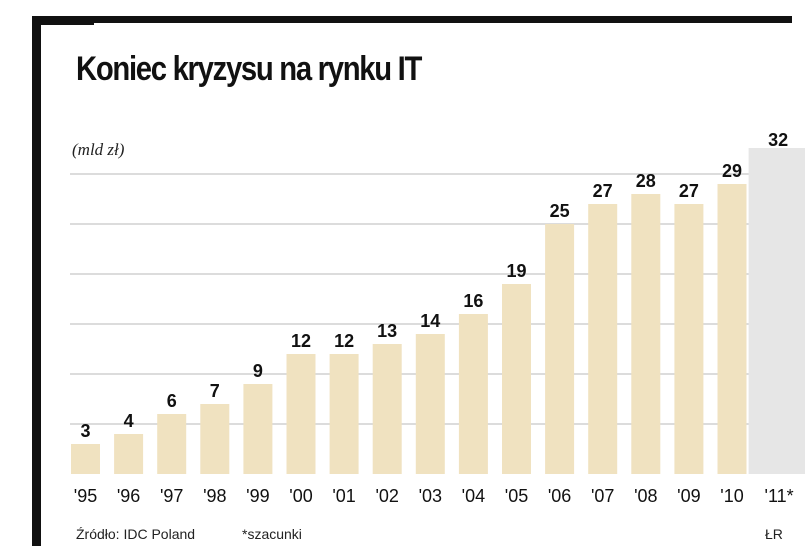 The image size is (805, 558). What do you see at coordinates (473, 301) in the screenshot?
I see `data-label: 16` at bounding box center [473, 301].